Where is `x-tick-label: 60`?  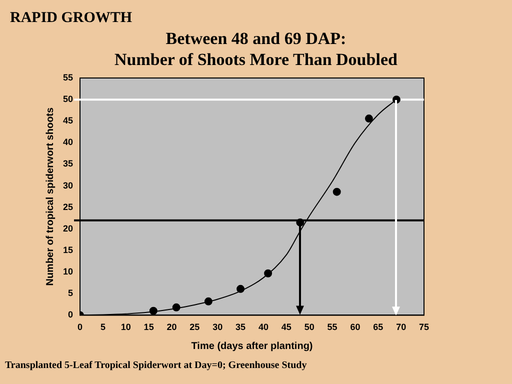
x-tick-label: 60 is located at coordinates (355, 327).